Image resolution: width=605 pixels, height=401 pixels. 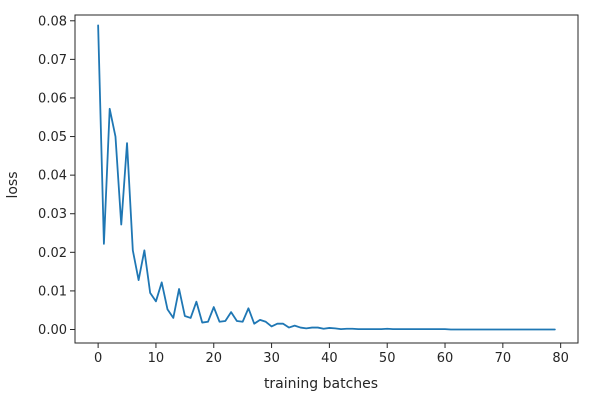 What do you see at coordinates (213, 358) in the screenshot?
I see `x-tick-label: 20` at bounding box center [213, 358].